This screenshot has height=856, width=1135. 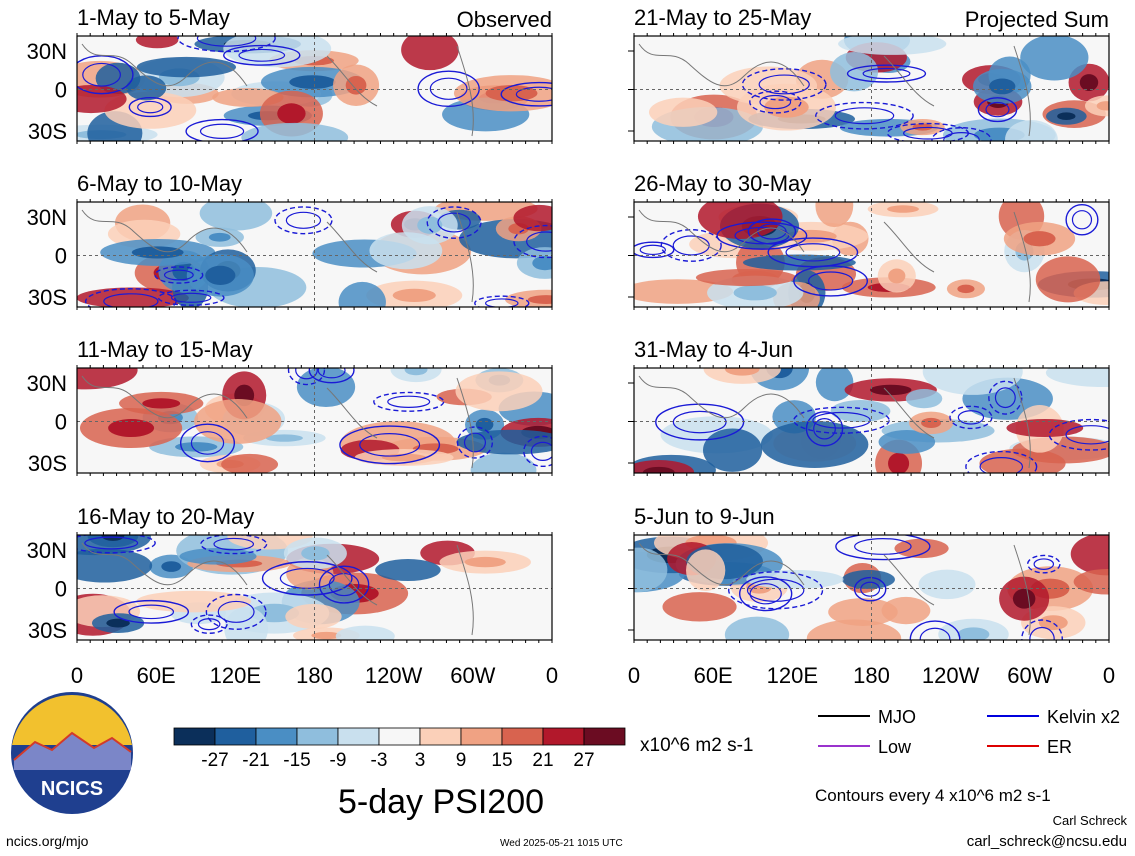 I want to click on panel-title: 21-May to 25-May, so click(x=722, y=17).